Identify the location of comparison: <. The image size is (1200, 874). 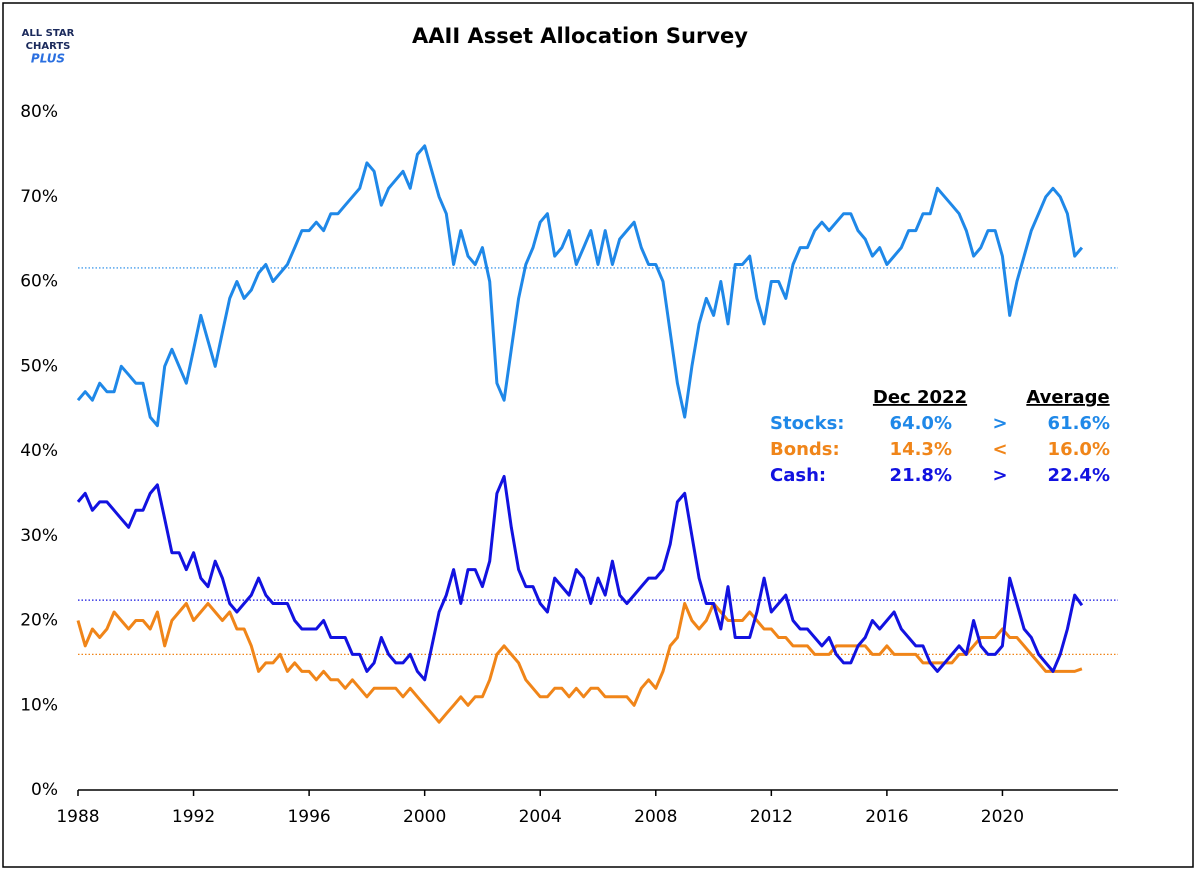
(999, 449).